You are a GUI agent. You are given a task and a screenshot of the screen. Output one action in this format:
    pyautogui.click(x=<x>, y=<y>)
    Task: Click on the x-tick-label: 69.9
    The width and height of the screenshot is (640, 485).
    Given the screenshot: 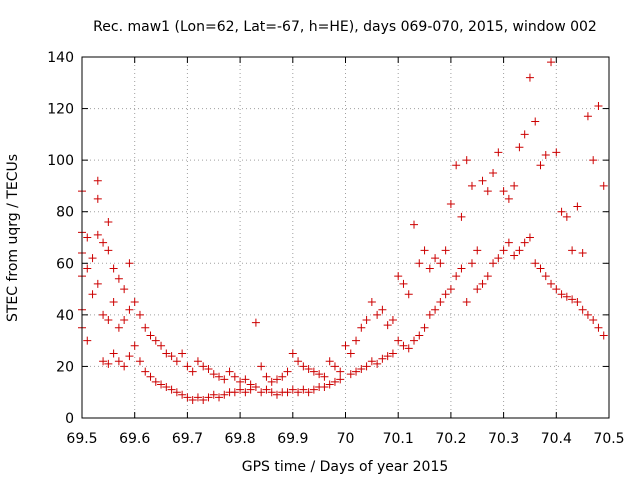 What is the action you would take?
    pyautogui.click(x=292, y=439)
    